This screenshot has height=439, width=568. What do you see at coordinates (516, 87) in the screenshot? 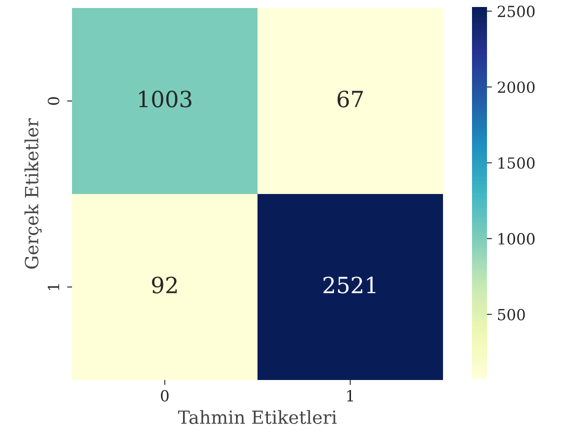
I see `color-bar-label: 2000` at bounding box center [516, 87].